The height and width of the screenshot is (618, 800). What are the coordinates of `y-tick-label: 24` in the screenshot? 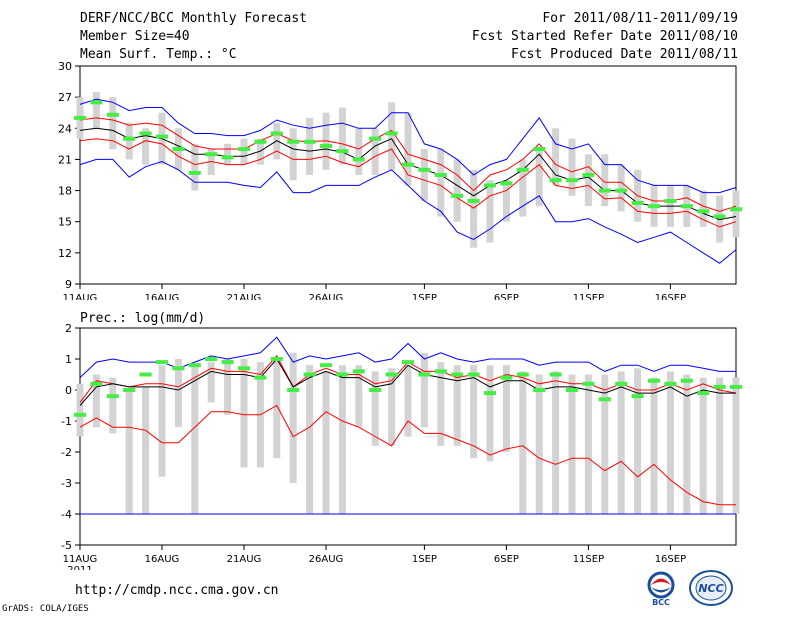 It's located at (65, 128).